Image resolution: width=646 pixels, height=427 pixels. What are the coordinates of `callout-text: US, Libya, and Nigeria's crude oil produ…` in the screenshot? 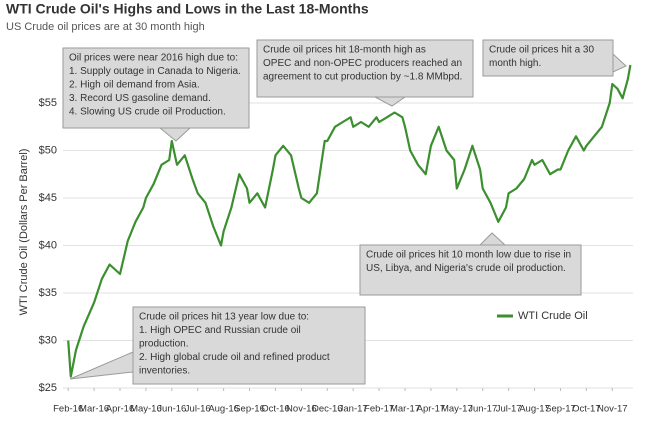 It's located at (466, 268).